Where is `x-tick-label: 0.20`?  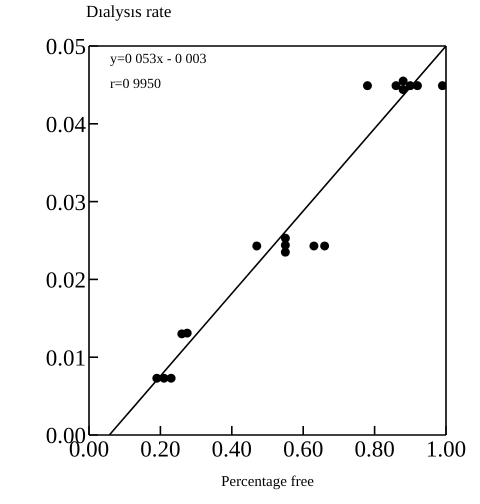
x-tick-label: 0.20 is located at coordinates (160, 449).